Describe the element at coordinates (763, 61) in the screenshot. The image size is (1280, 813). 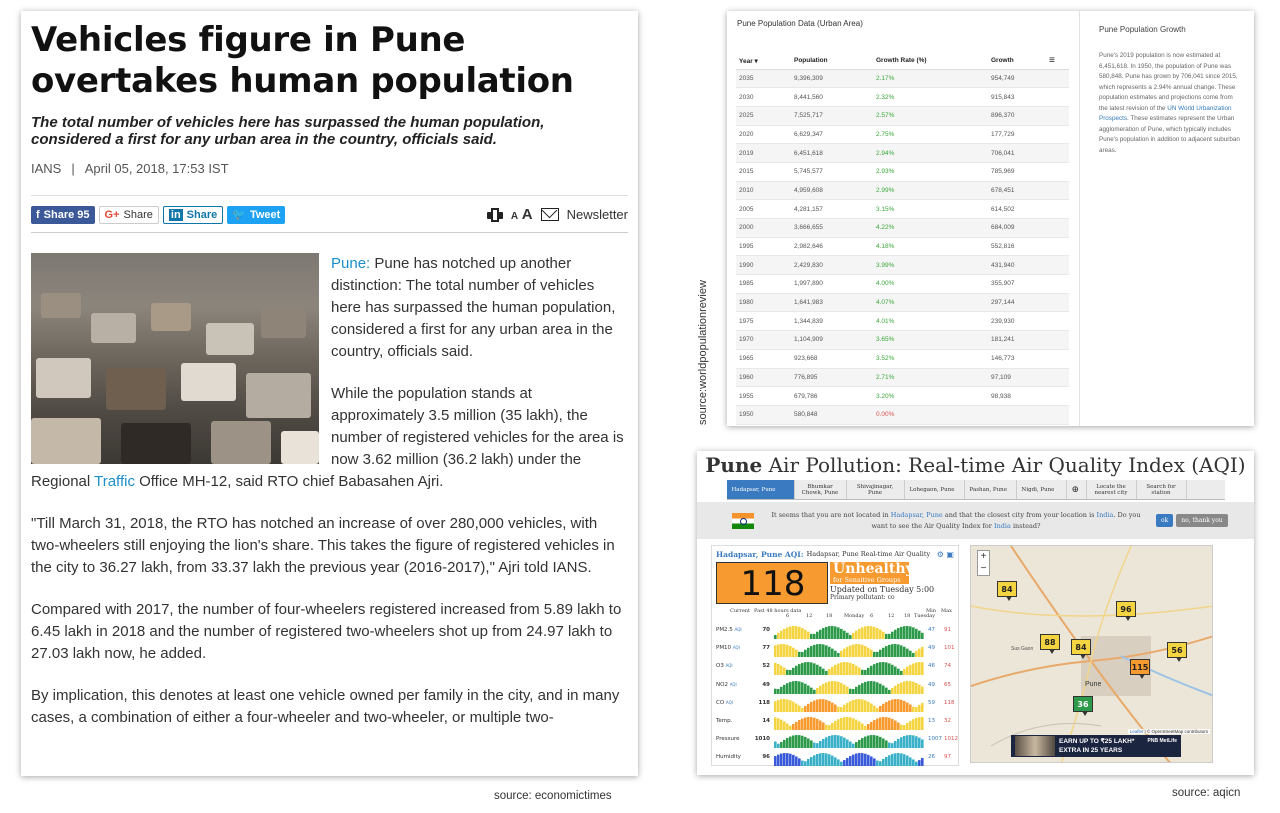
I see `col-year: Year ▾` at that location.